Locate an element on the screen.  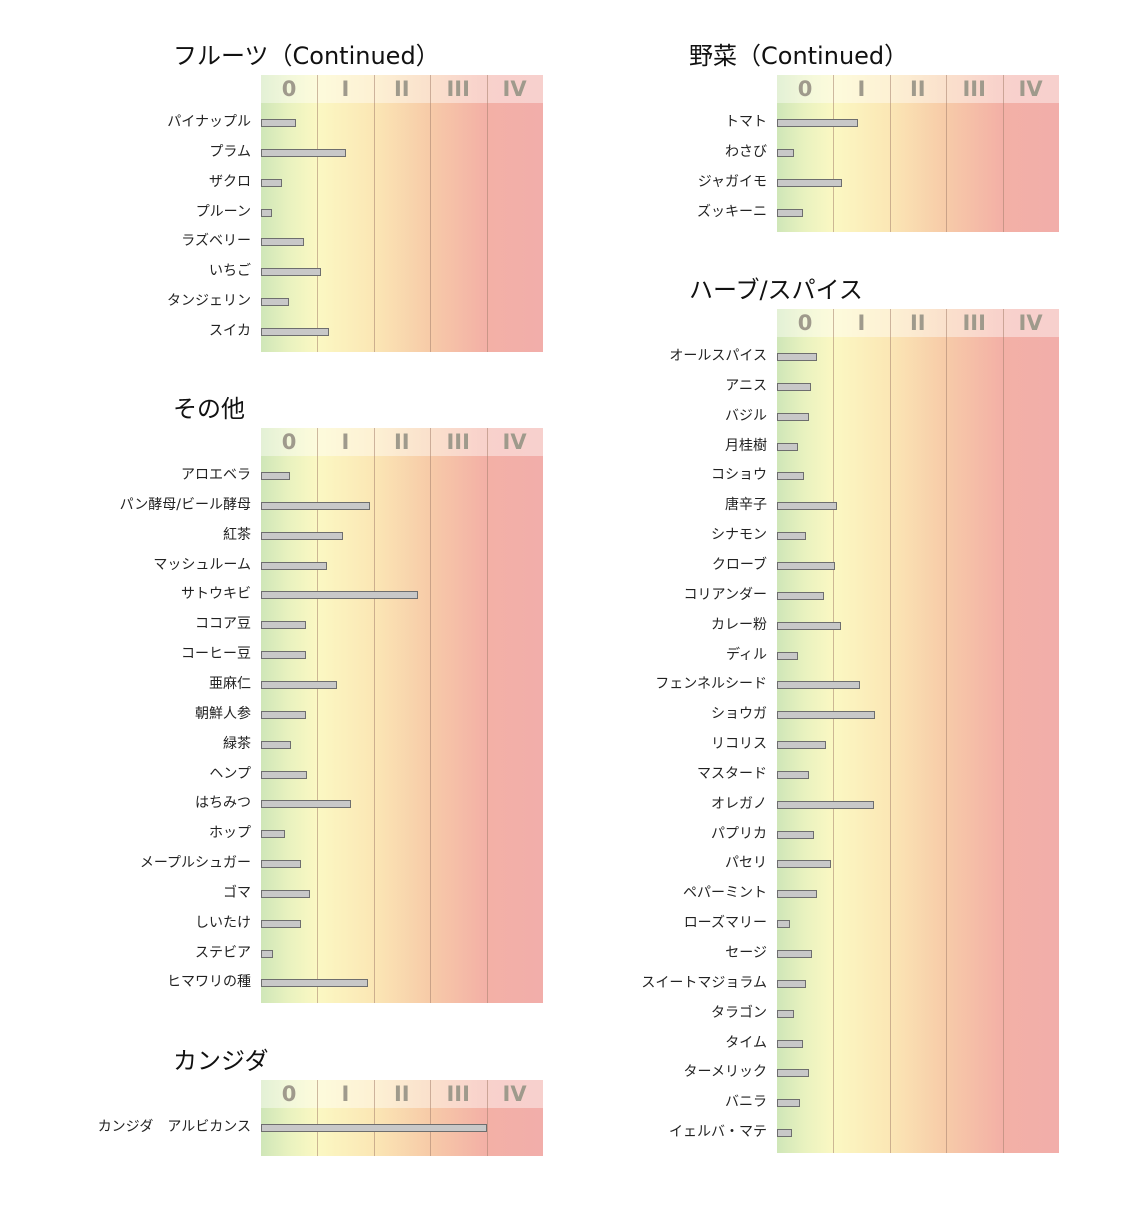
category-label: ホップ is located at coordinates (230, 833).